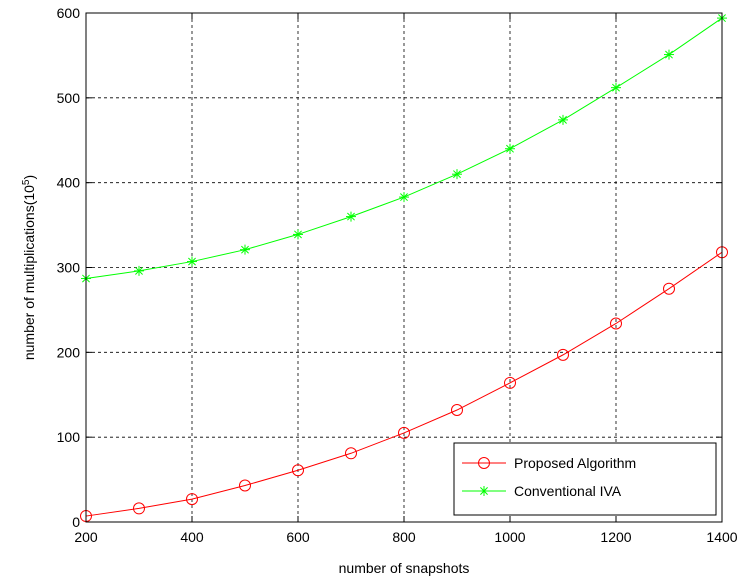  I want to click on x-tick-label: 1000, so click(509, 537).